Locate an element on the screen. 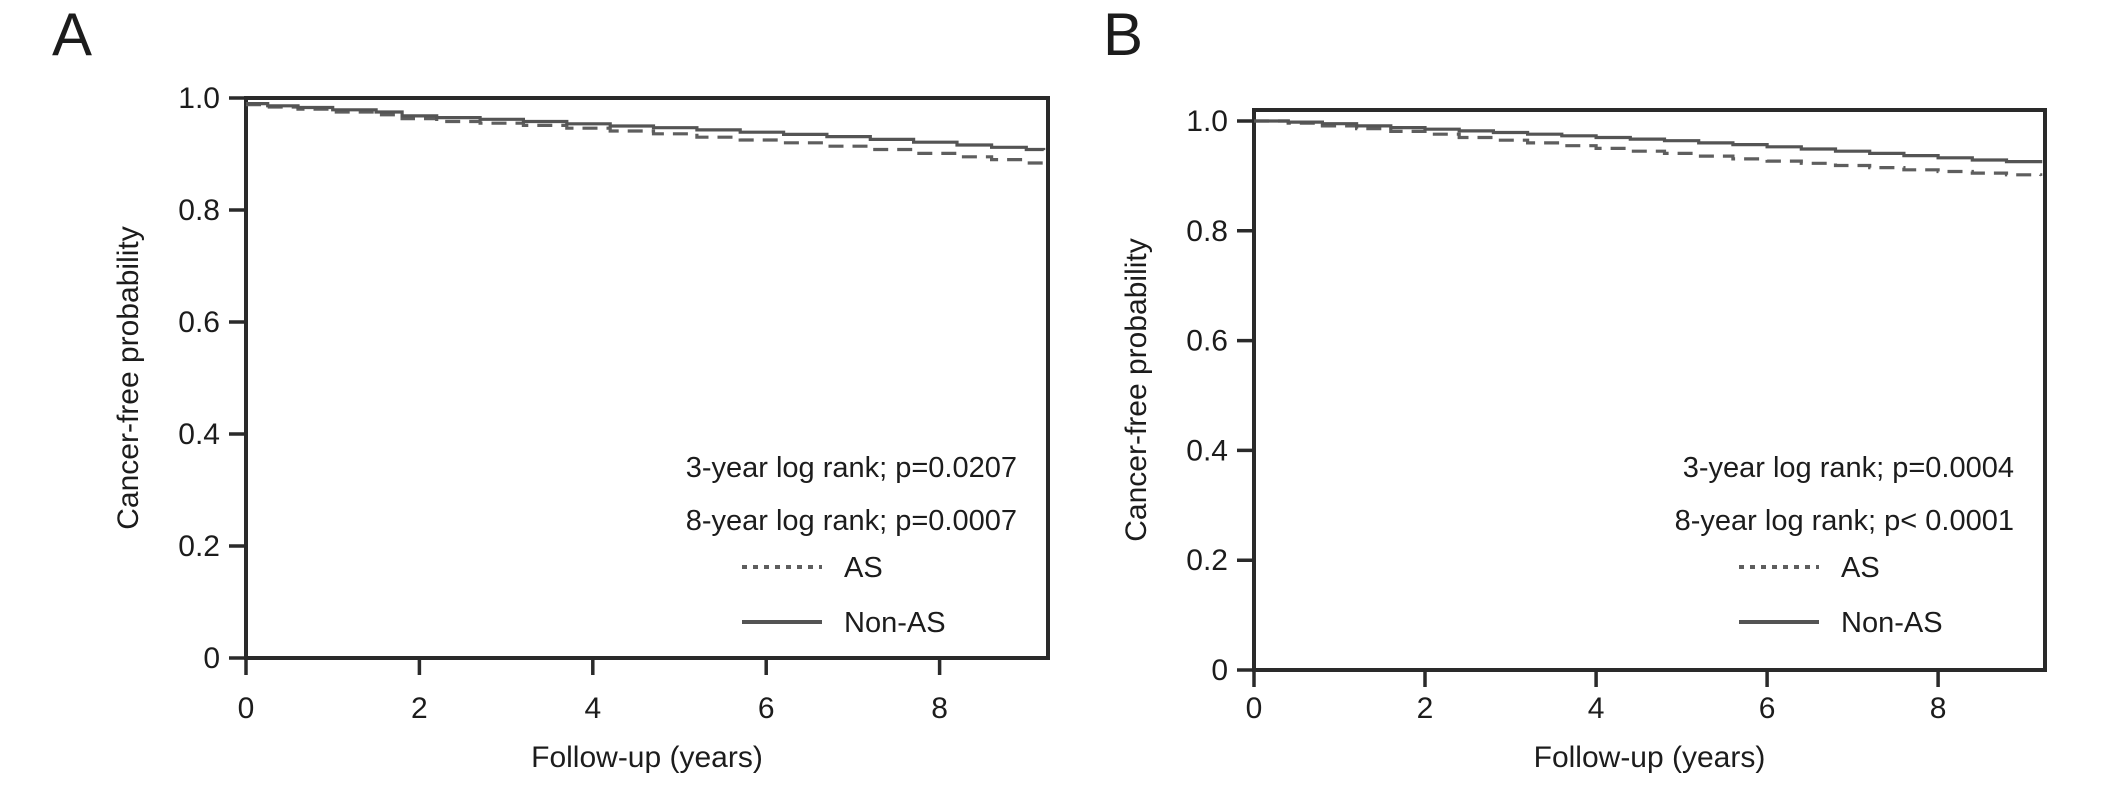 The image size is (2126, 803). logrank-annotation: 3-year log rank; p=0.0207 is located at coordinates (851, 468).